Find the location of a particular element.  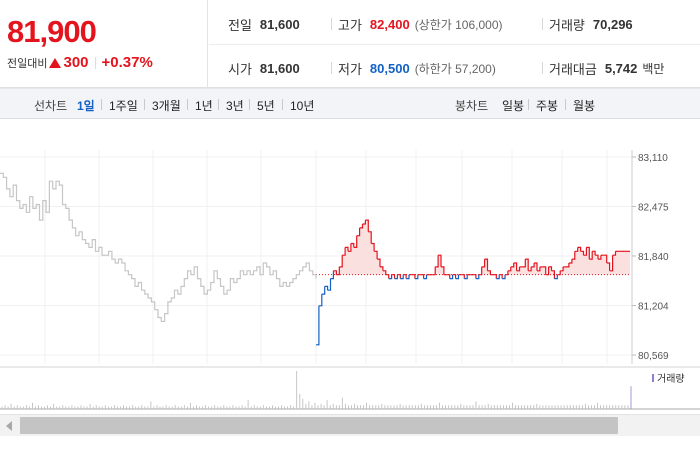

candle-daily: 일봉 is located at coordinates (513, 106).